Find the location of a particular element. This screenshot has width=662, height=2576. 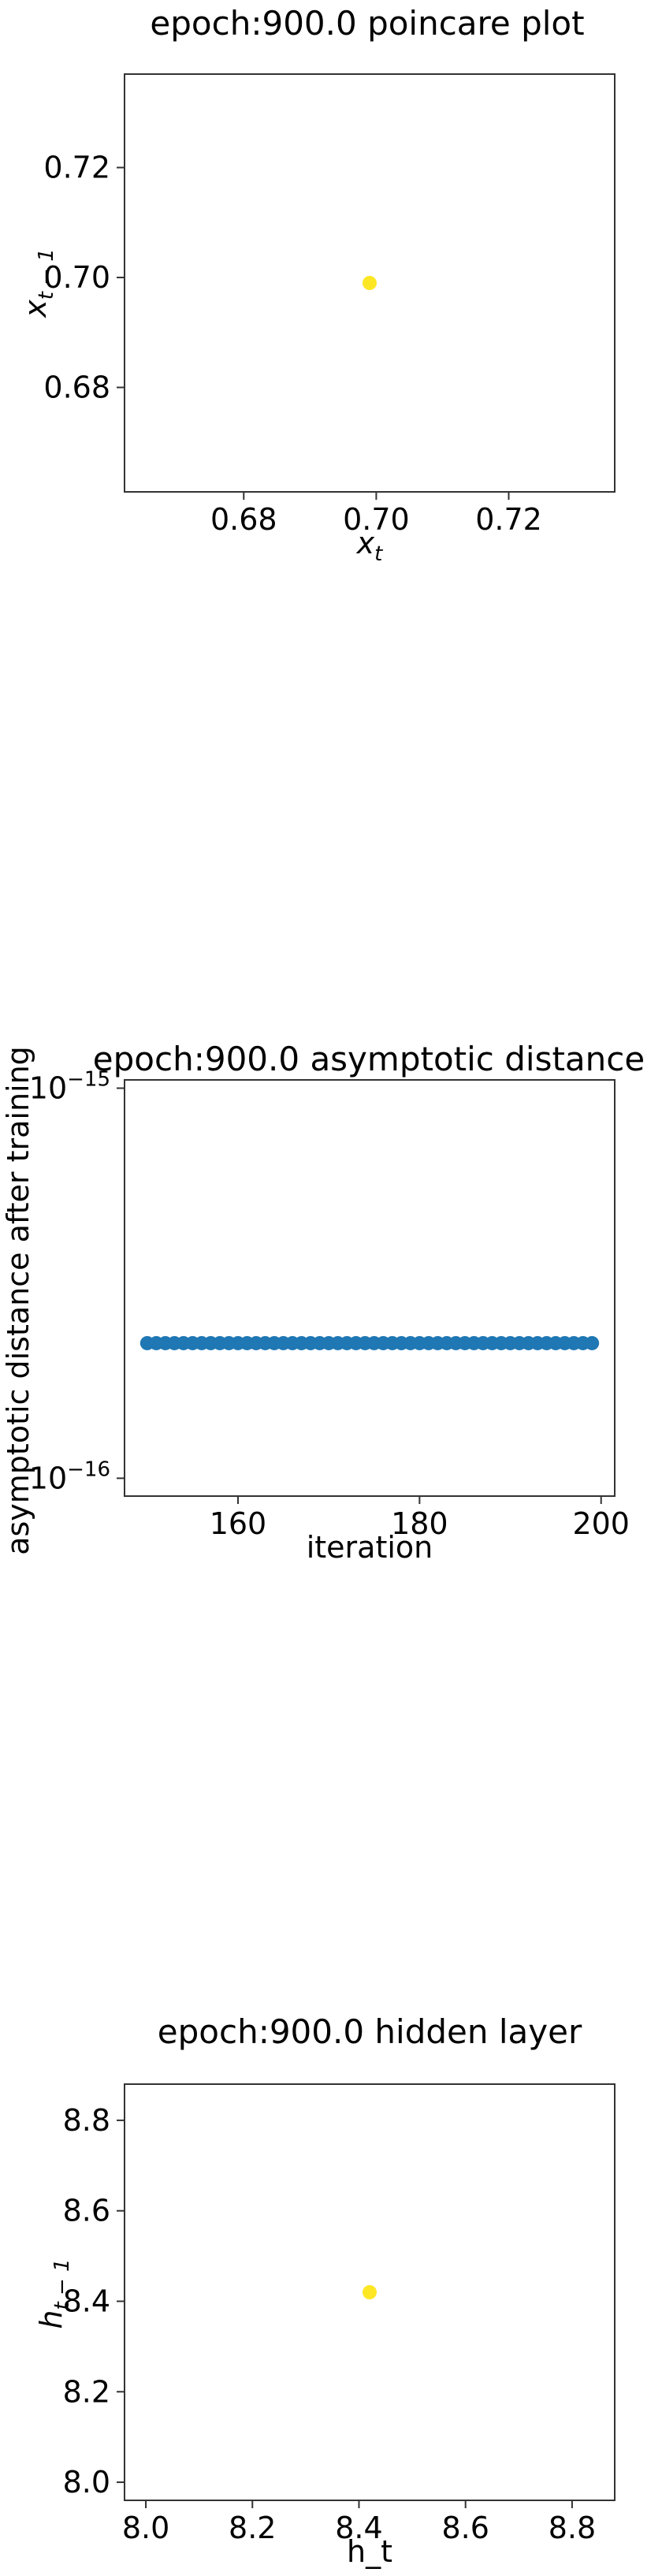

x-tick-label: 180 is located at coordinates (420, 1523).